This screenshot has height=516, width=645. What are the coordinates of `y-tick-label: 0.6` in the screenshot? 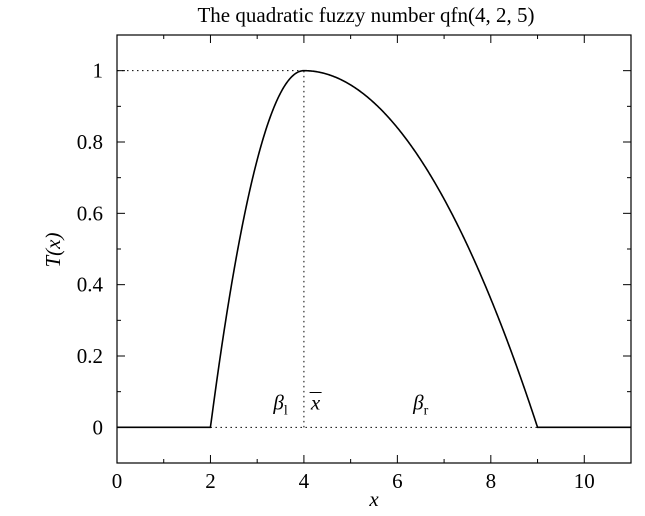 It's located at (90, 213).